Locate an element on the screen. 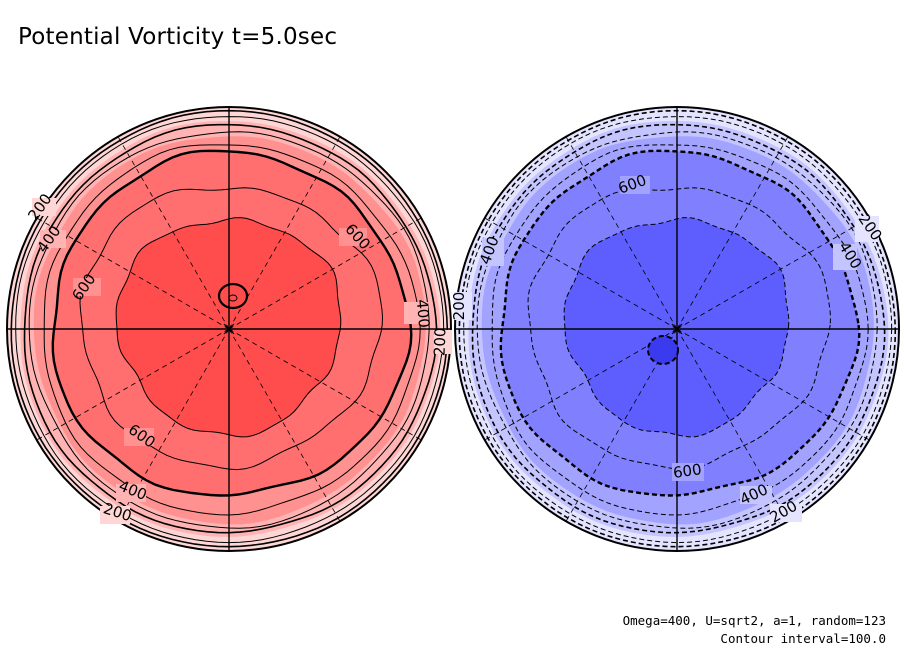 This screenshot has width=904, height=654. north-pole-vortex-inner is located at coordinates (233, 298).